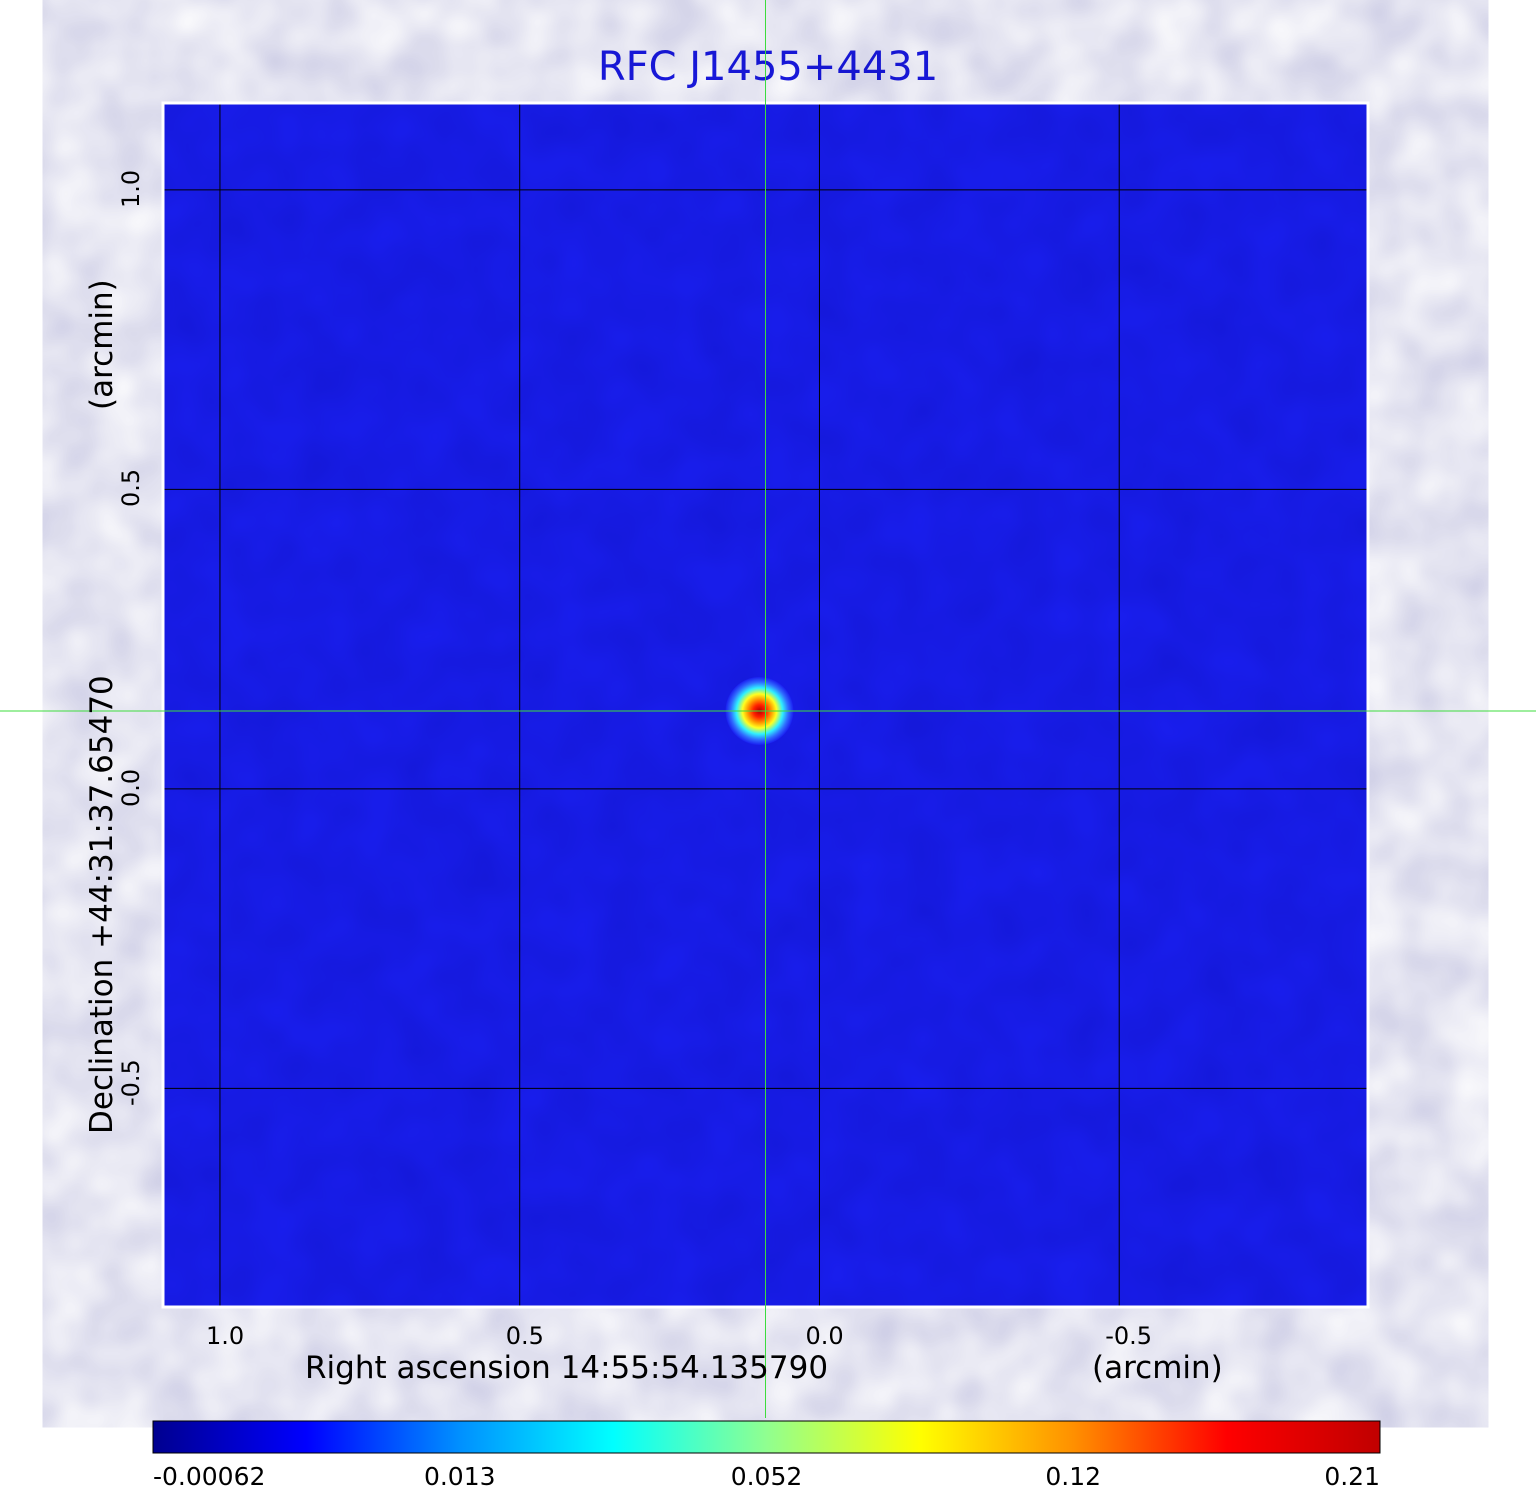  What do you see at coordinates (131, 488) in the screenshot?
I see `y-tick-label: 0.5` at bounding box center [131, 488].